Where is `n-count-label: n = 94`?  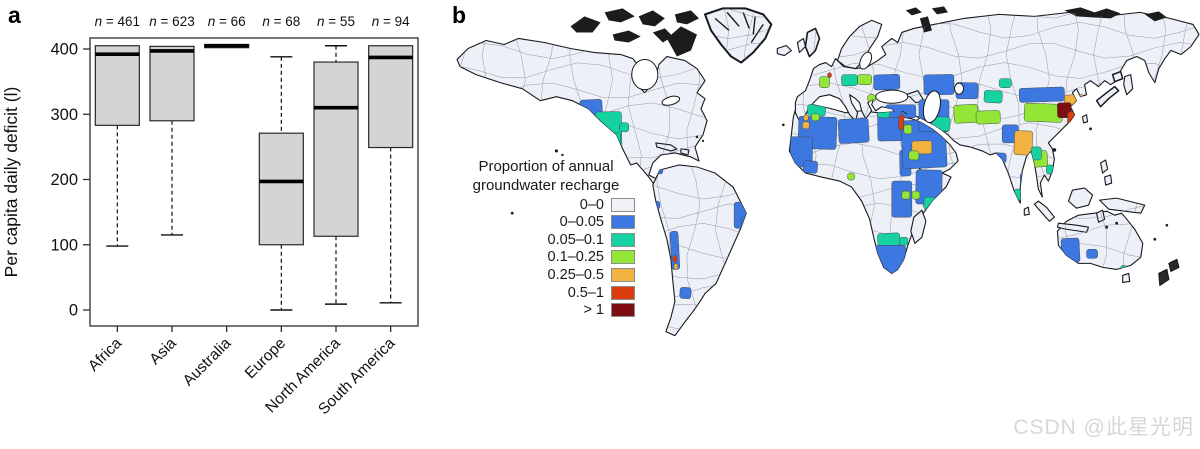
n-count-label: n = 94 is located at coordinates (391, 21).